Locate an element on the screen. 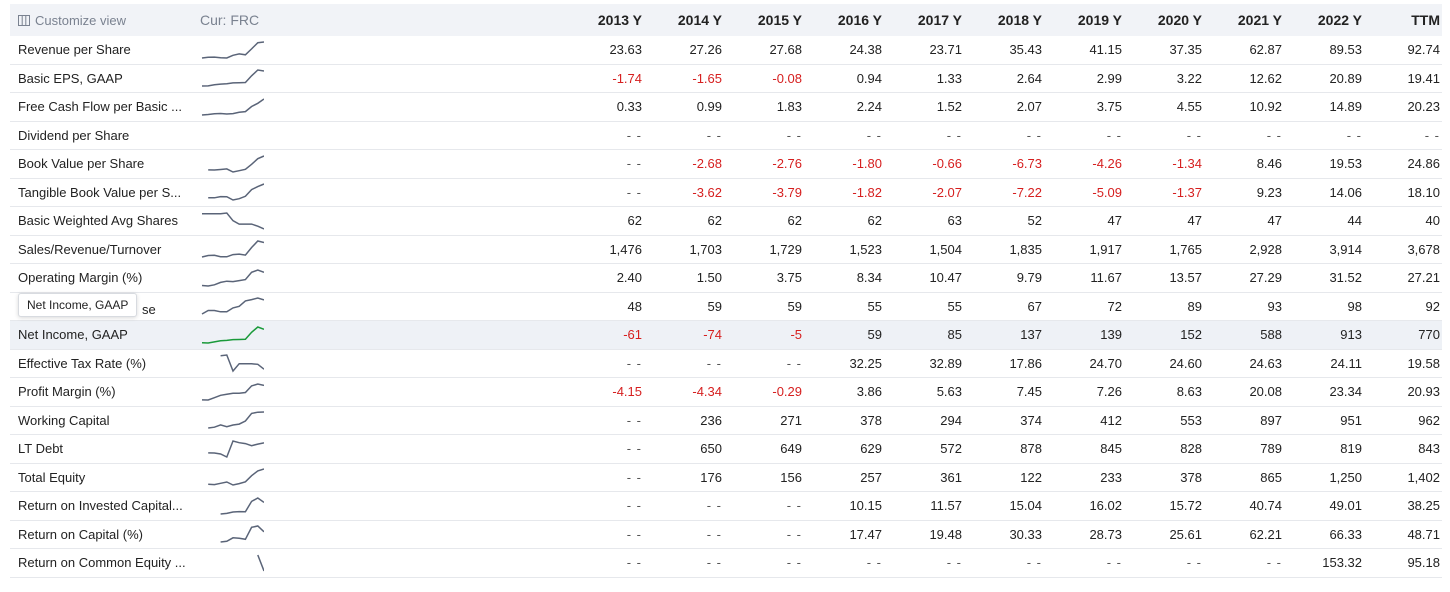 The width and height of the screenshot is (1450, 592). table-row: LT Debt - - 650 649 629 572 878 845 828 789 819 843 is located at coordinates (726, 449).